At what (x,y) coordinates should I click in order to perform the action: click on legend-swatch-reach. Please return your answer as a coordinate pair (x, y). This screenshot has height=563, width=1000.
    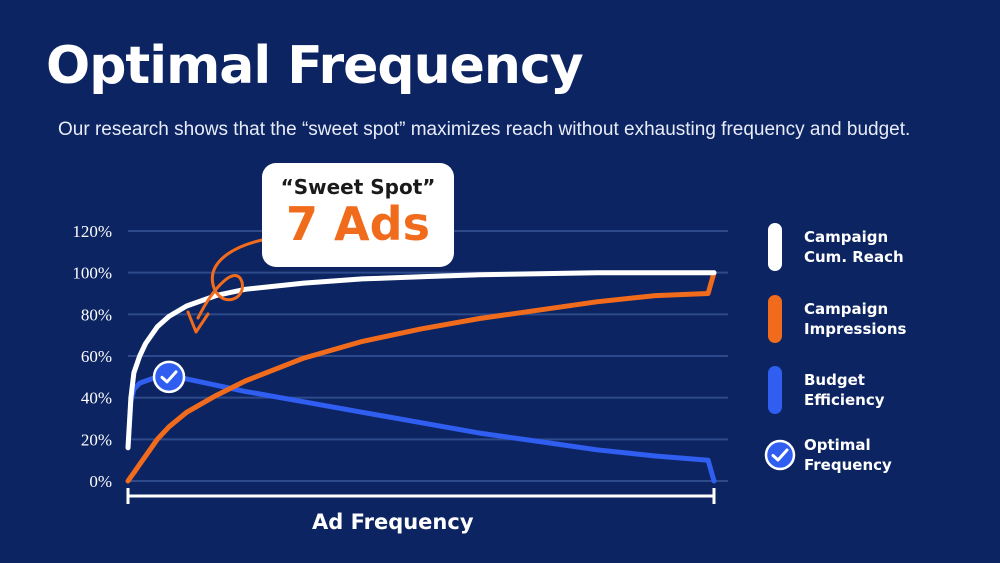
    Looking at the image, I should click on (775, 247).